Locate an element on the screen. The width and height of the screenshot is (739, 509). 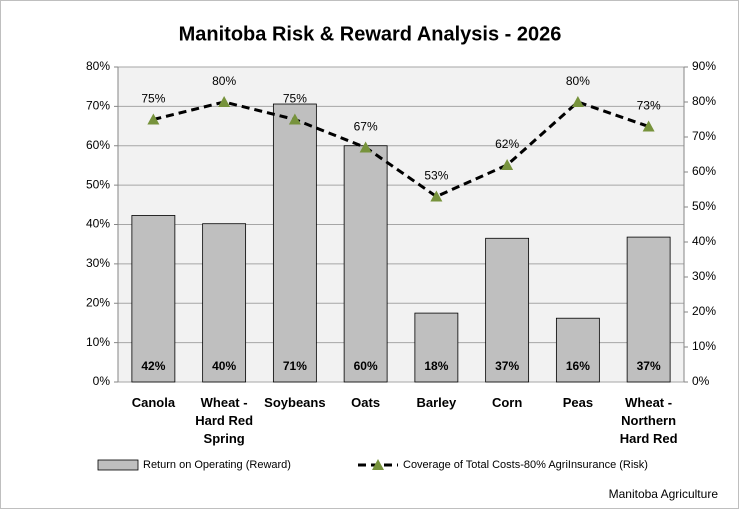
line-value-label: 62% is located at coordinates (507, 144).